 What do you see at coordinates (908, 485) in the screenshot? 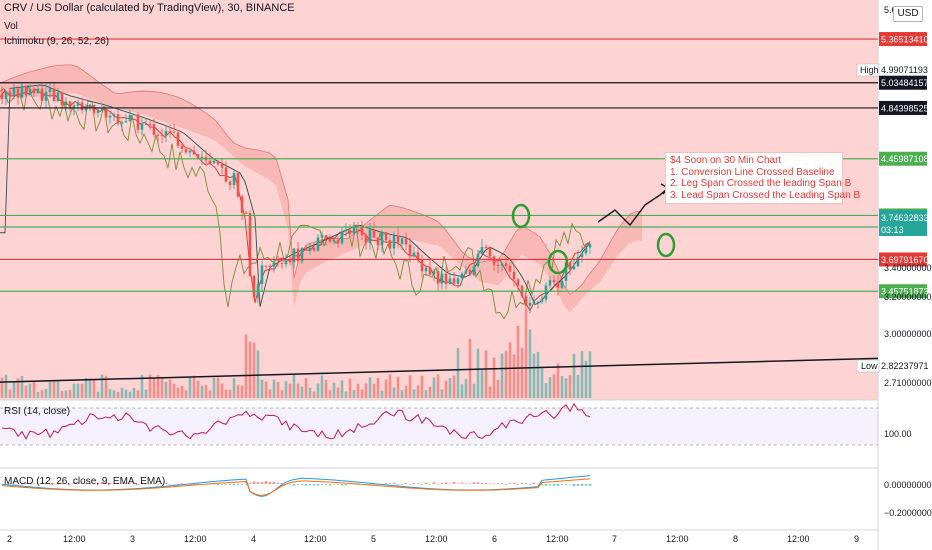
I see `macd-axis-tick: 0.00000000` at bounding box center [908, 485].